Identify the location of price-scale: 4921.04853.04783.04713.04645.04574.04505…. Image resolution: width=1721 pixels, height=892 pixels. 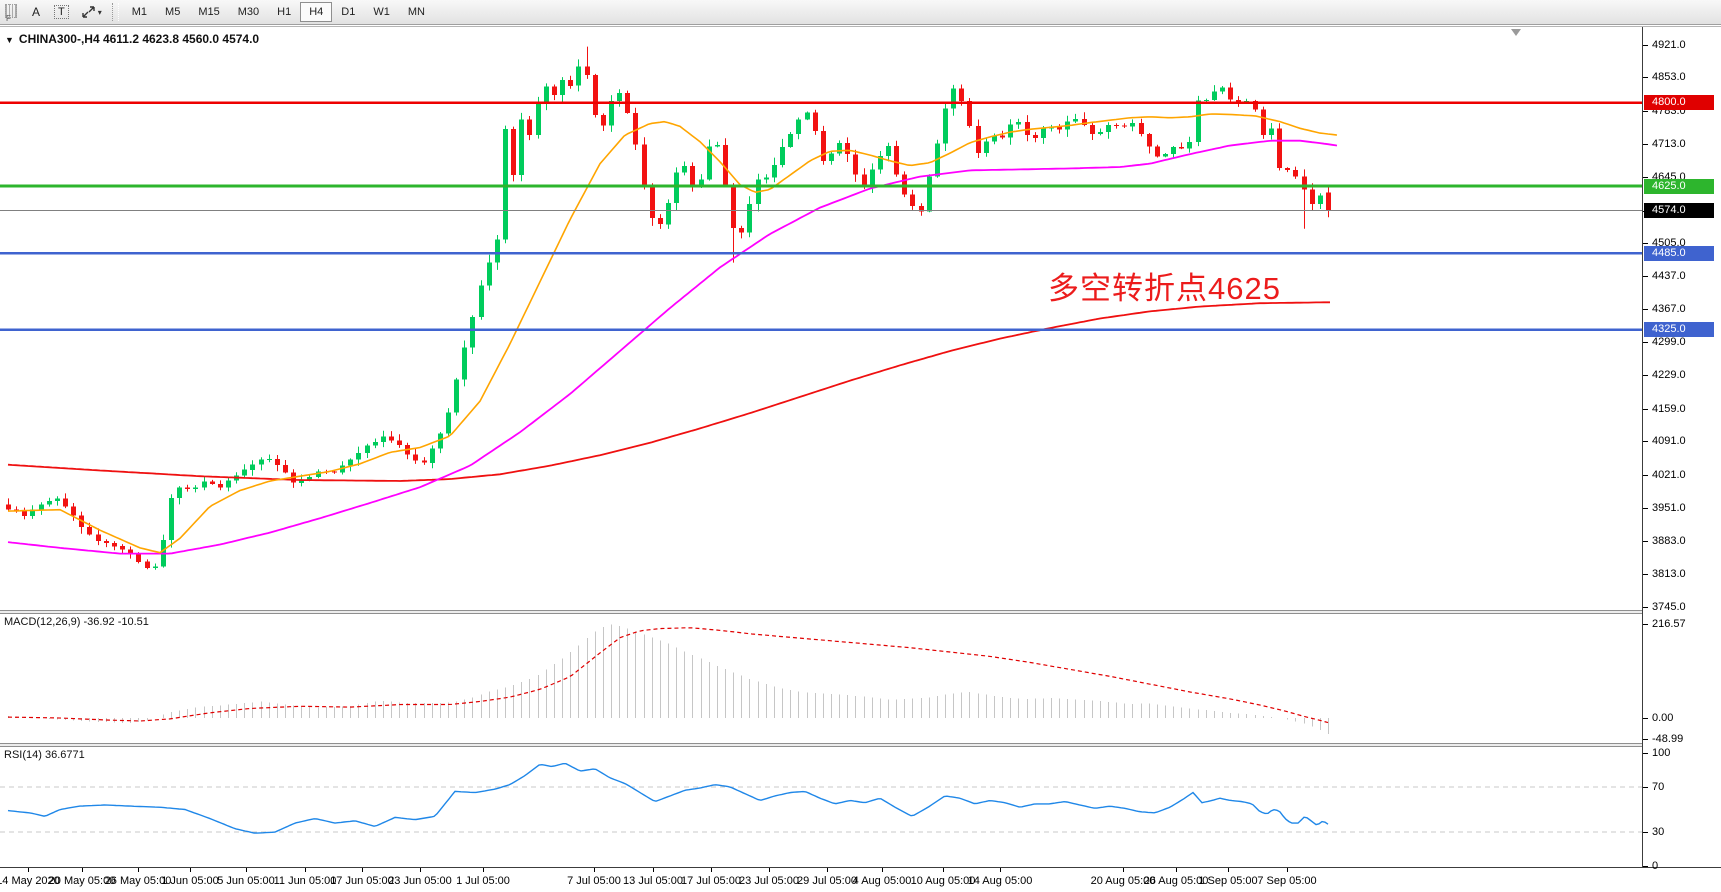
(1681, 449).